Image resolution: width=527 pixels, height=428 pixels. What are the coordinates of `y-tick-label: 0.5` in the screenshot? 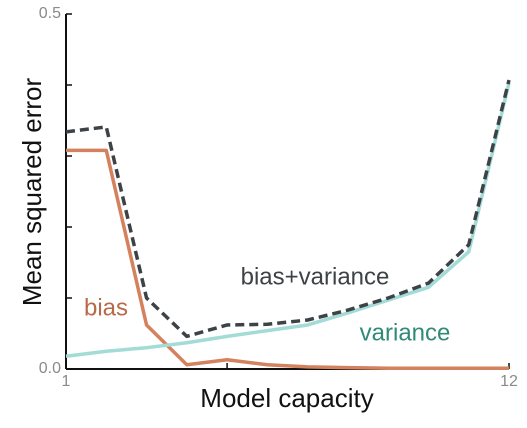 It's located at (50, 13).